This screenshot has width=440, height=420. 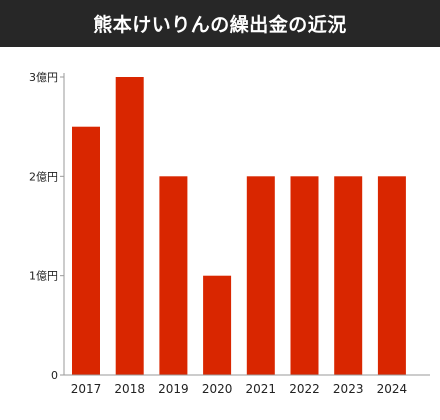 I want to click on x-tick-label-2020: 2020, so click(x=217, y=389).